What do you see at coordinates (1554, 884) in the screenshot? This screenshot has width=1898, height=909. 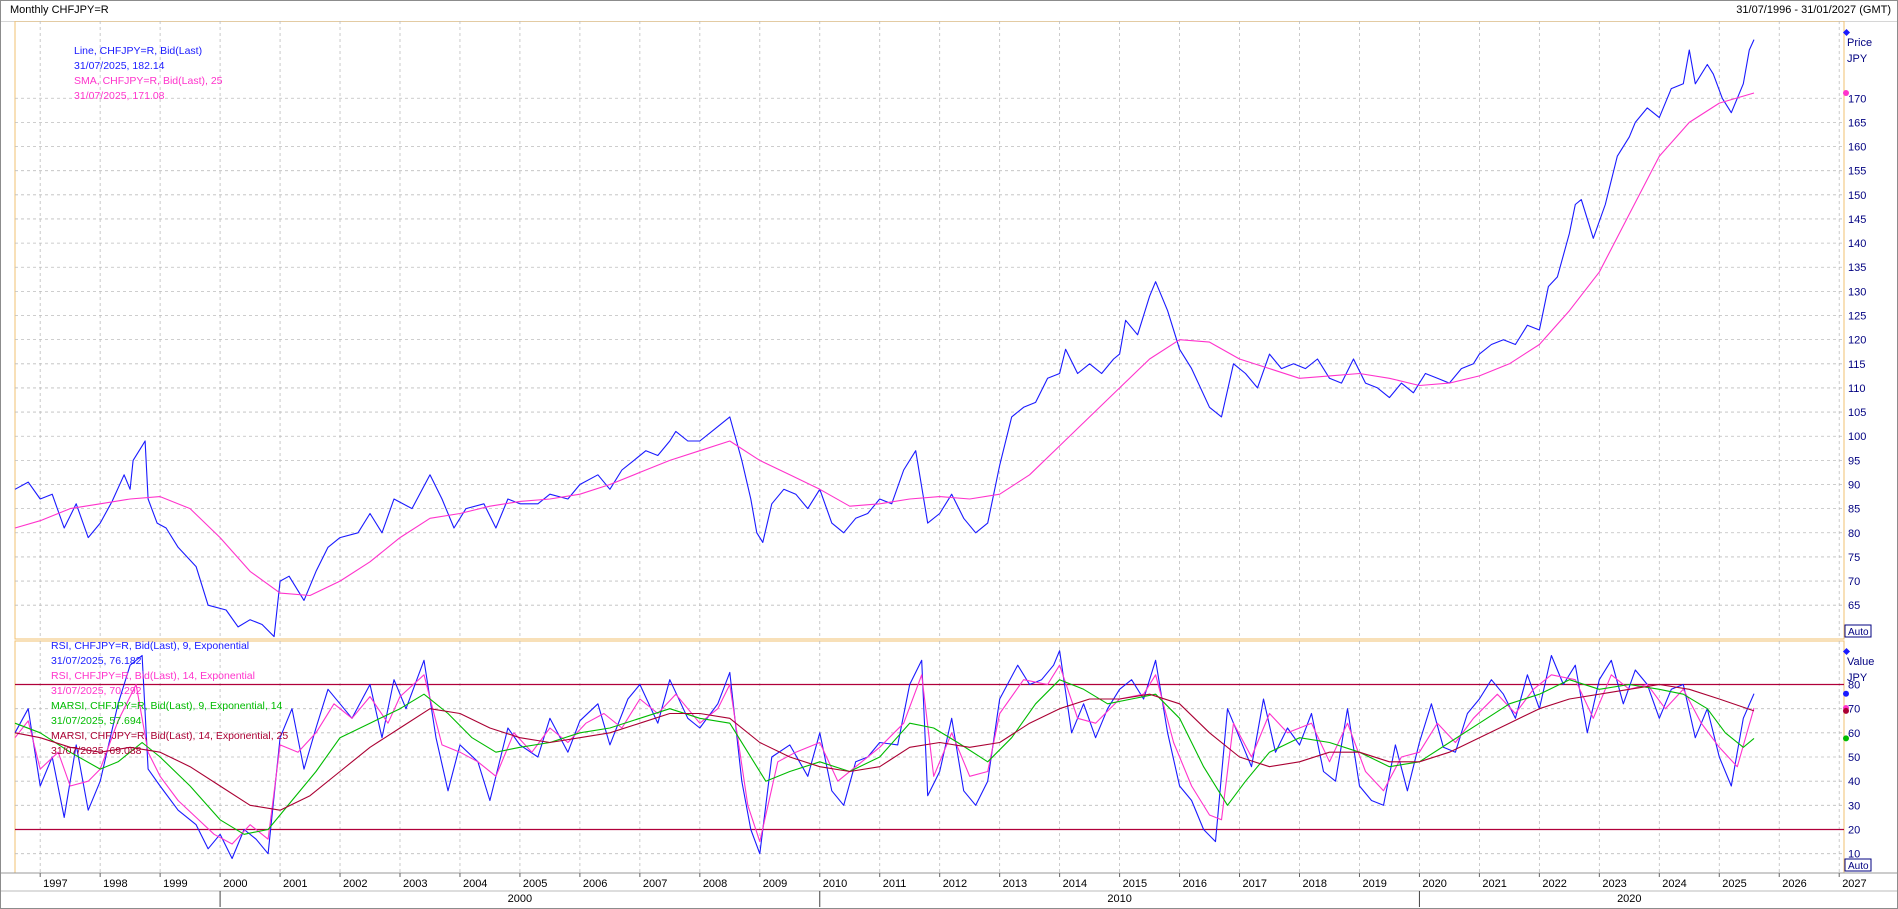 I see `year-label: 2022` at bounding box center [1554, 884].